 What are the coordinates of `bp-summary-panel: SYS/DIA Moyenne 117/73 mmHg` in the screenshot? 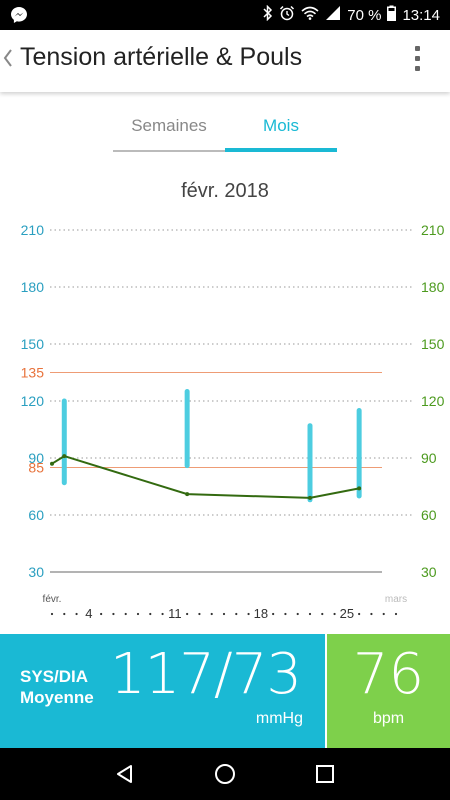 It's located at (162, 691).